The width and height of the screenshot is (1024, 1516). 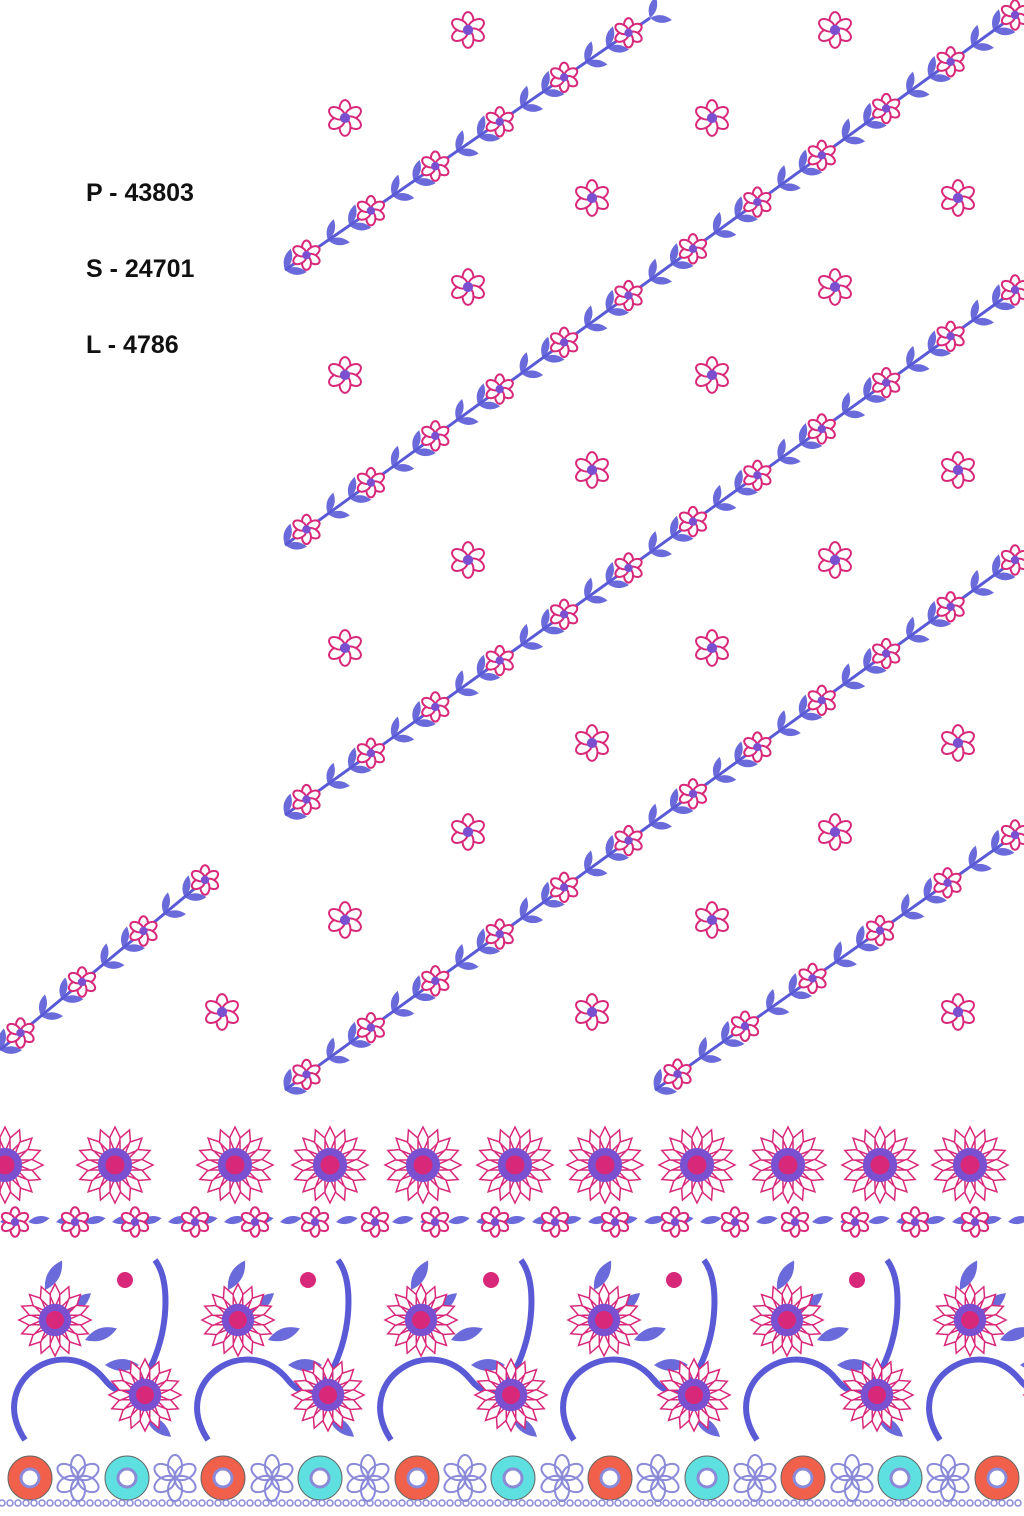 What do you see at coordinates (975, 1351) in the screenshot?
I see `scroll-vine` at bounding box center [975, 1351].